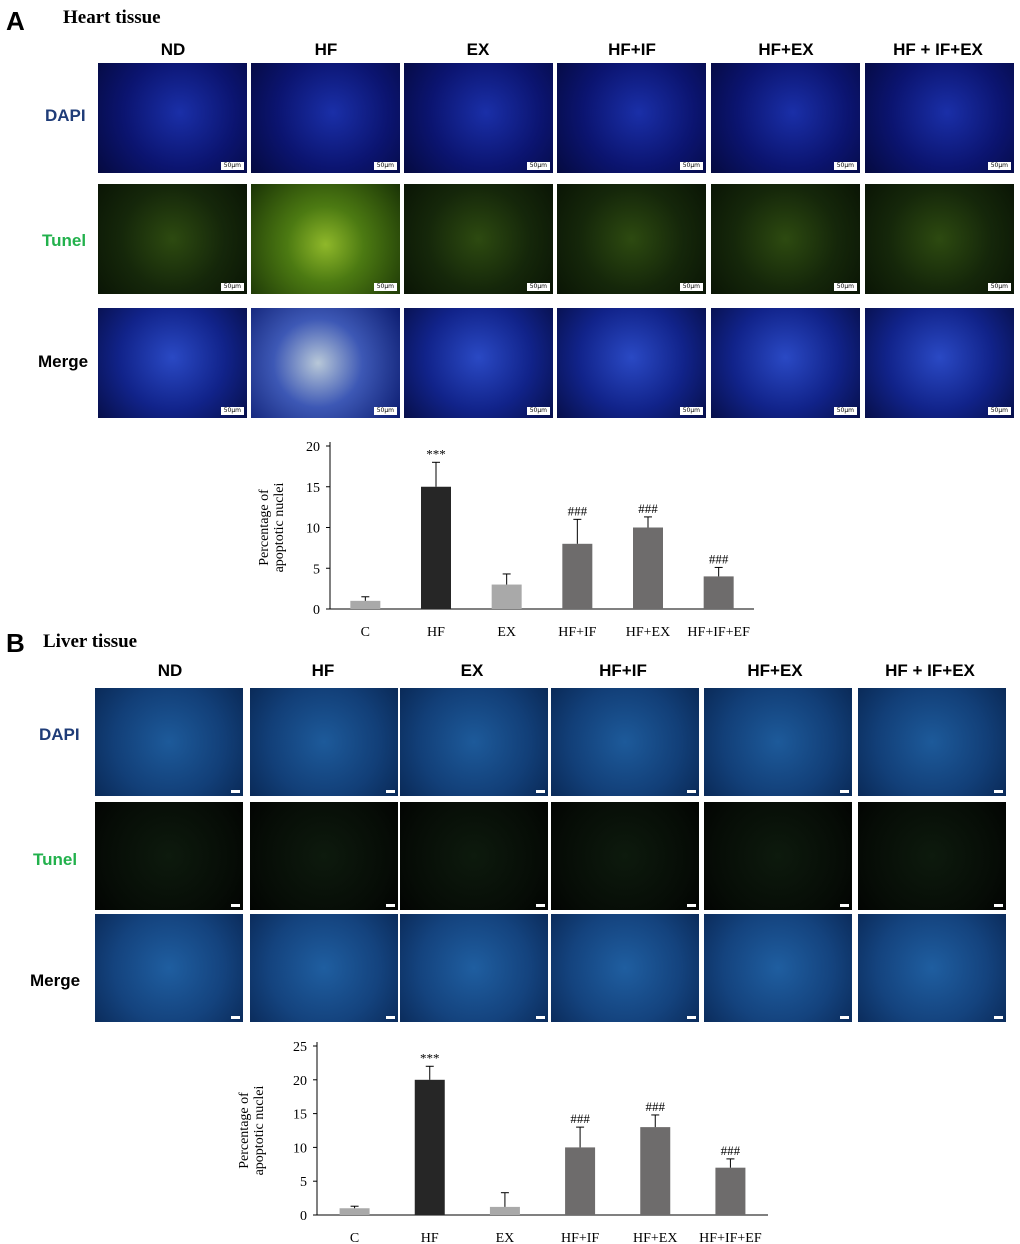  What do you see at coordinates (324, 856) in the screenshot?
I see `micrograph-tunel-hf` at bounding box center [324, 856].